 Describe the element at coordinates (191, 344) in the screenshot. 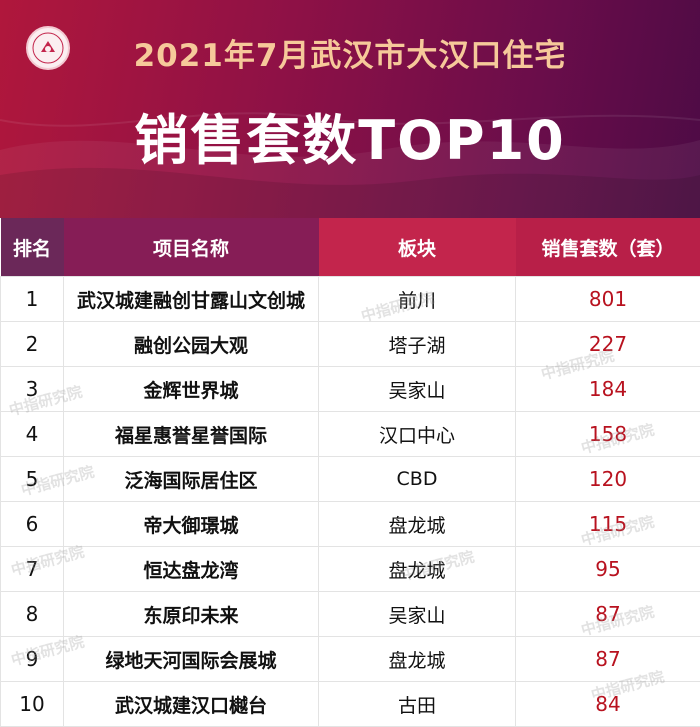

I see `project-name-cell: 融创公园大观` at that location.